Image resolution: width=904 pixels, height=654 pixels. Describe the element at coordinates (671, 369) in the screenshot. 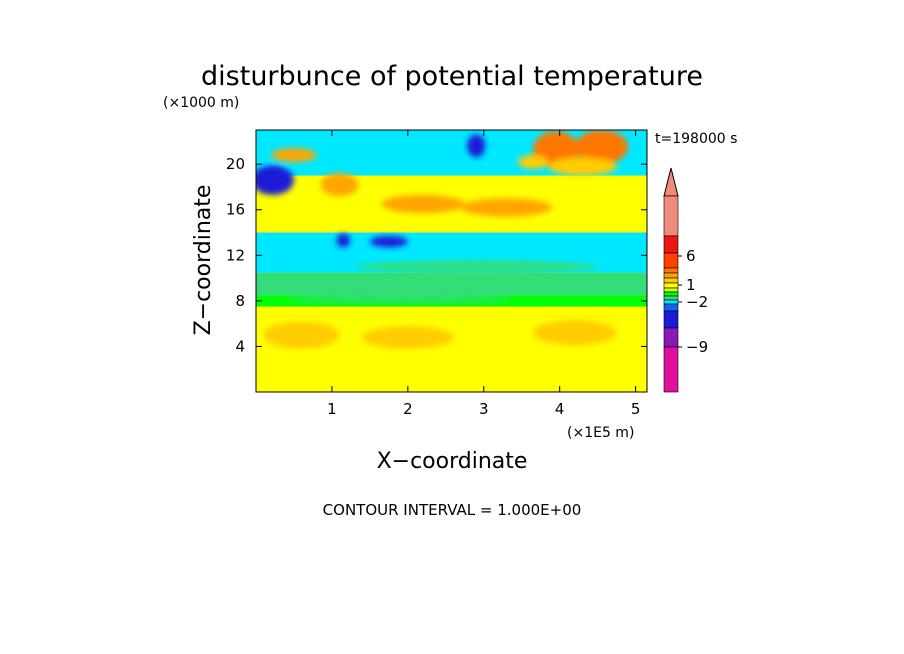

I see `colorbar-swatch-neg_extreme` at that location.